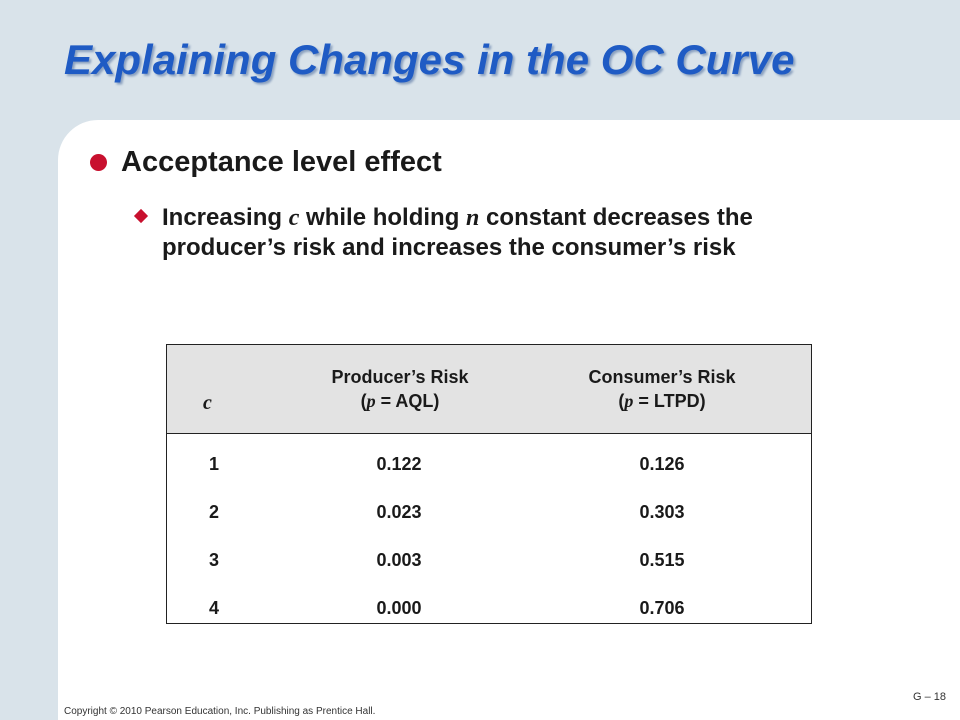 Image resolution: width=960 pixels, height=720 pixels. Describe the element at coordinates (407, 401) in the screenshot. I see `header-producers-rest: = AQL)` at that location.